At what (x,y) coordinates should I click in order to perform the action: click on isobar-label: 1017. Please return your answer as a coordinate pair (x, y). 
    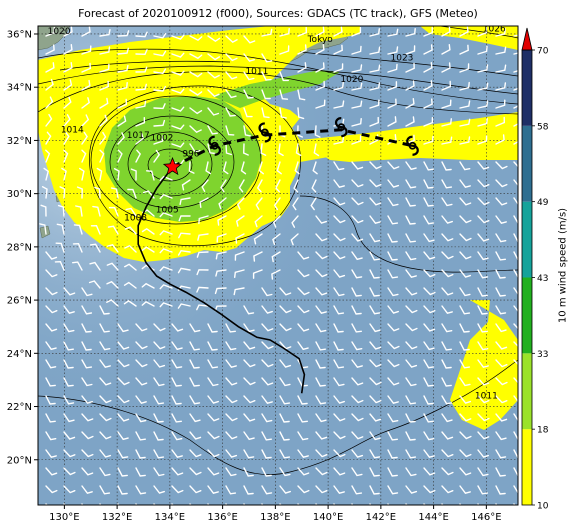
    Looking at the image, I should click on (138, 136).